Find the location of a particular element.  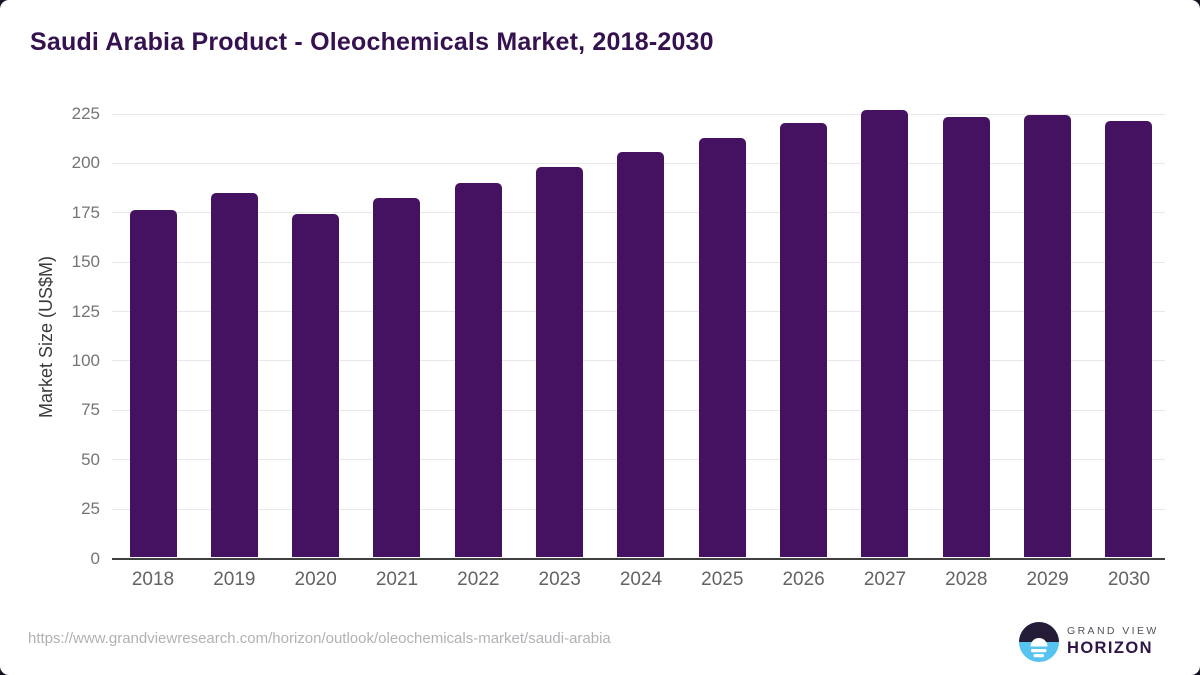

x-axis-tick-label: 2020 is located at coordinates (315, 579).